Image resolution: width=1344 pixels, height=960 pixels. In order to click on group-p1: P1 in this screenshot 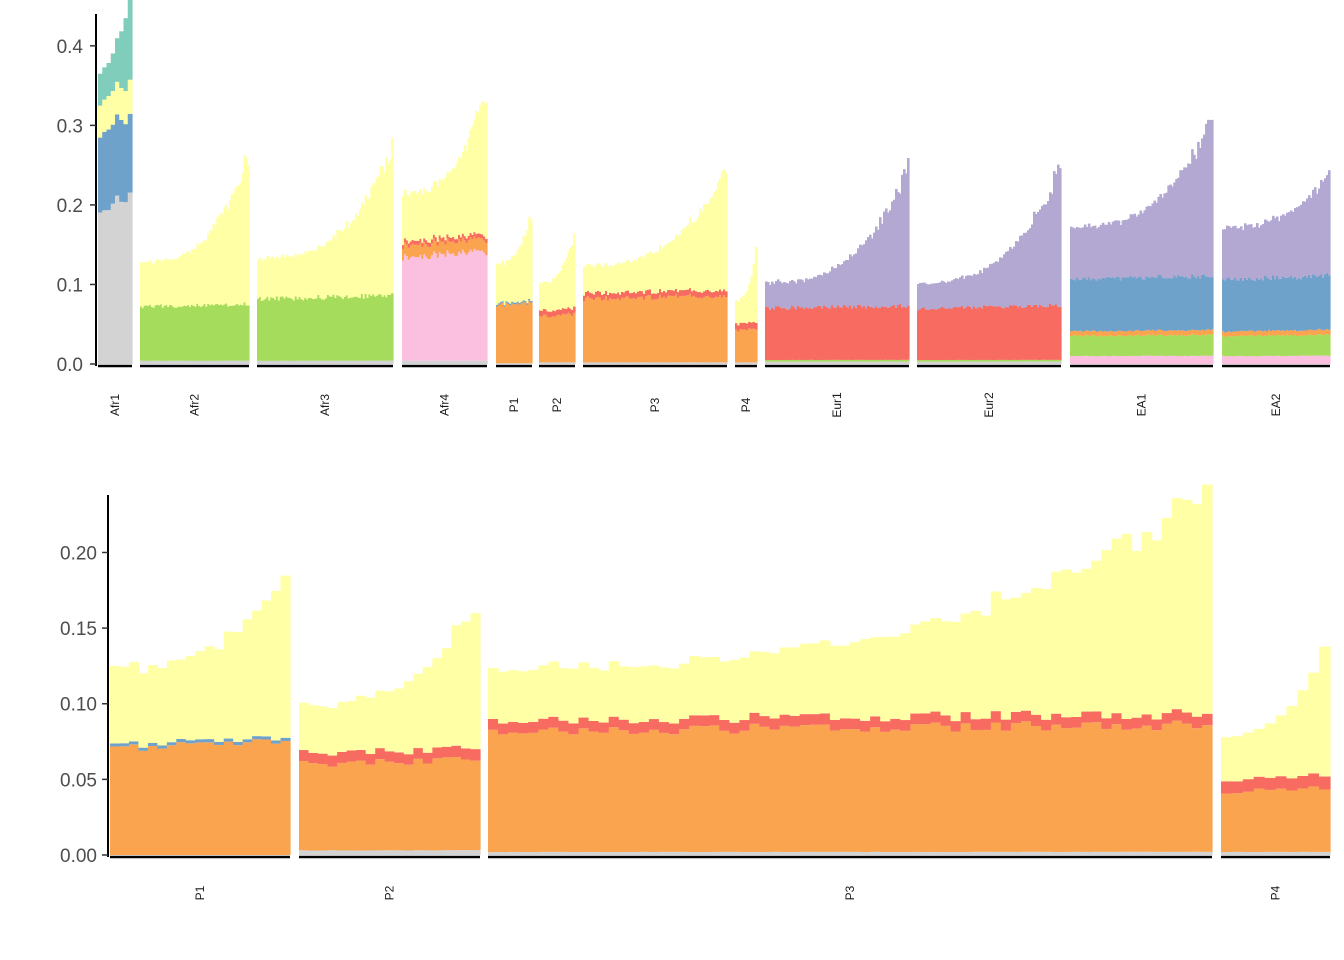, I will do `click(514, 314)`.